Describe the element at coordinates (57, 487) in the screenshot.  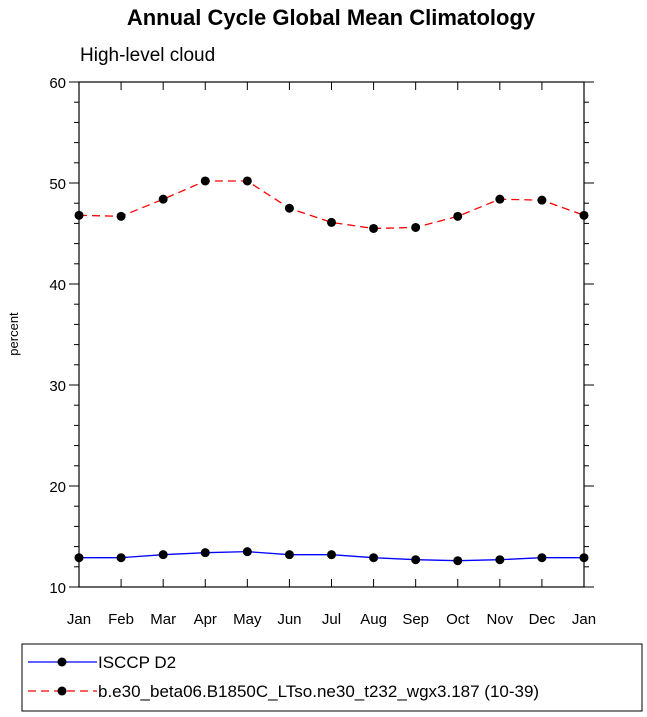
I see `y-tick-label: 20` at that location.